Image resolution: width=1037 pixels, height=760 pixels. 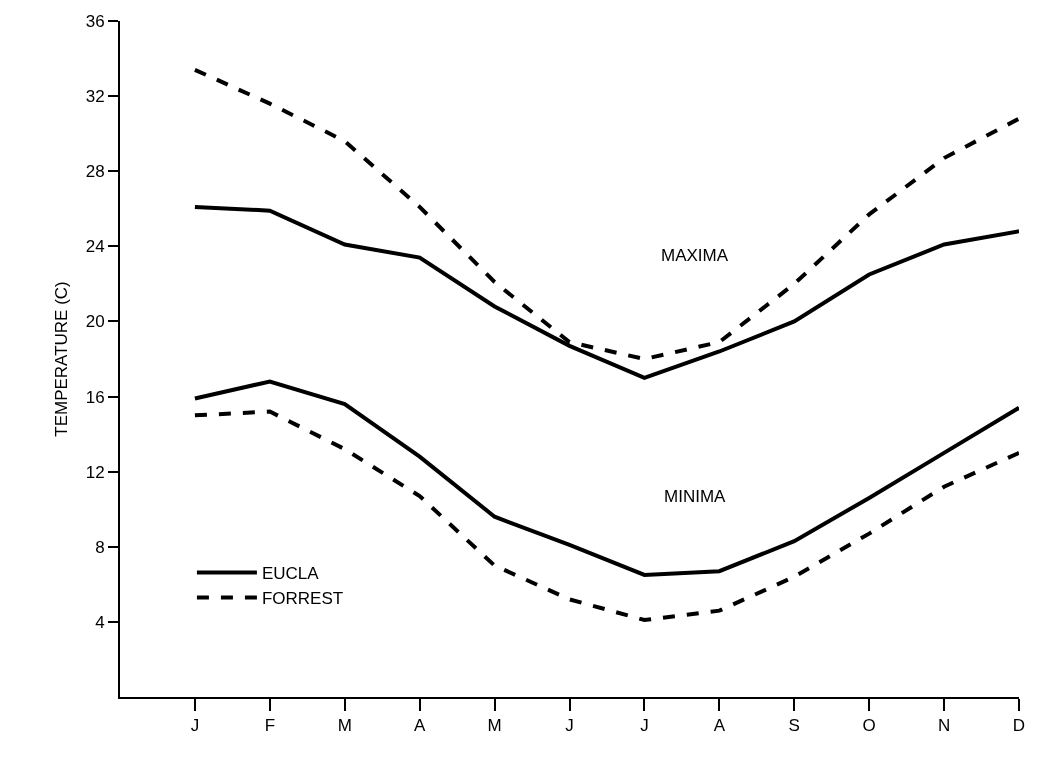 What do you see at coordinates (100, 622) in the screenshot?
I see `y-tick-label: 4` at bounding box center [100, 622].